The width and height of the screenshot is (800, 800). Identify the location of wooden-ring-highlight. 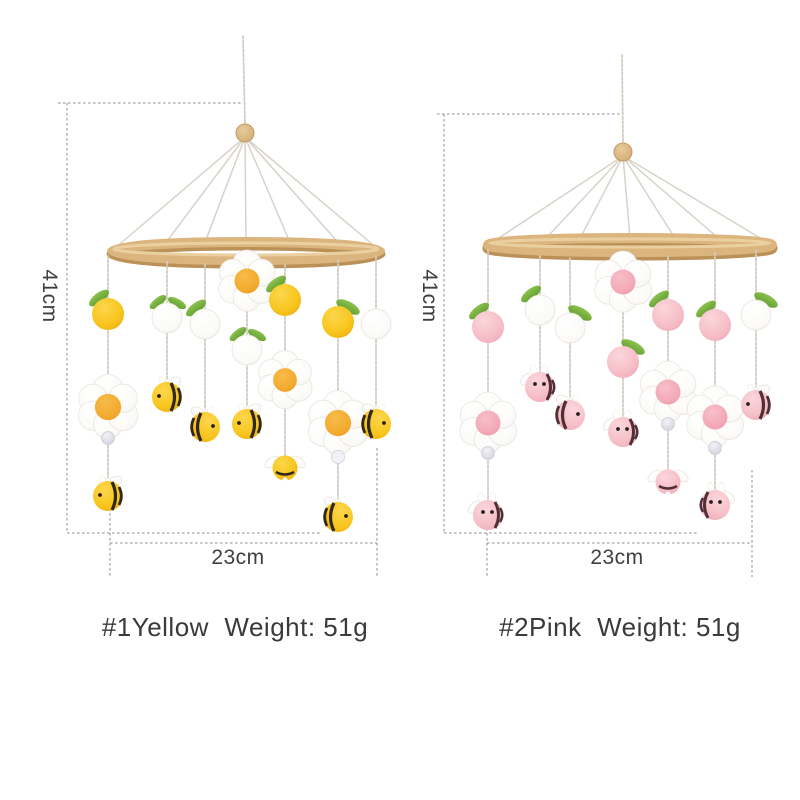
(630, 243).